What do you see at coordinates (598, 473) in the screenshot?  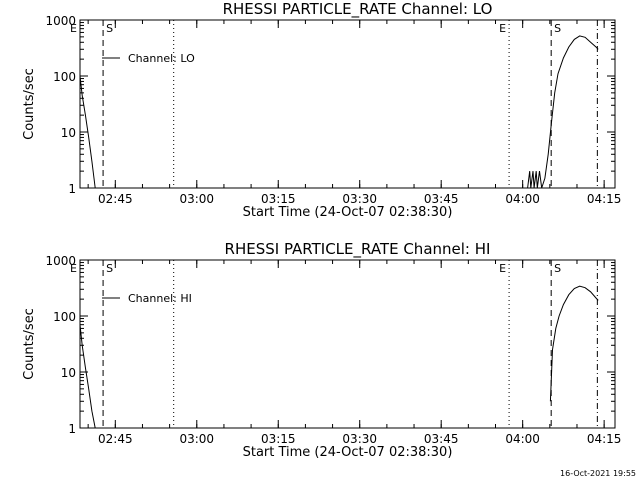 I see `footer-timestamp: 16-Oct-2021 19:55` at bounding box center [598, 473].